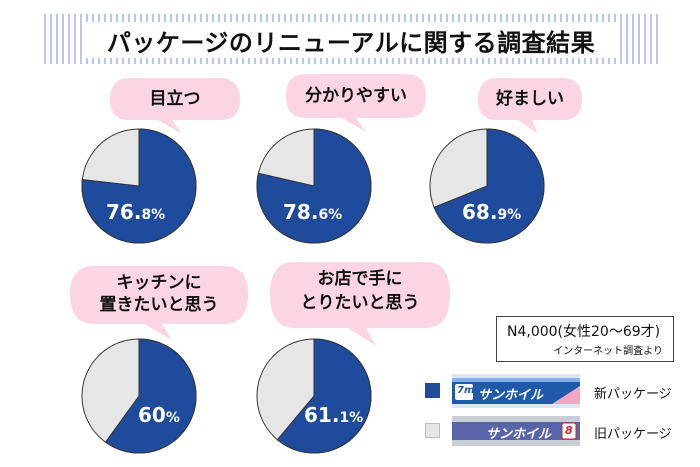 This screenshot has width=700, height=467. What do you see at coordinates (153, 215) in the screenshot?
I see `pie-1-pct-sub: 8%` at bounding box center [153, 215].